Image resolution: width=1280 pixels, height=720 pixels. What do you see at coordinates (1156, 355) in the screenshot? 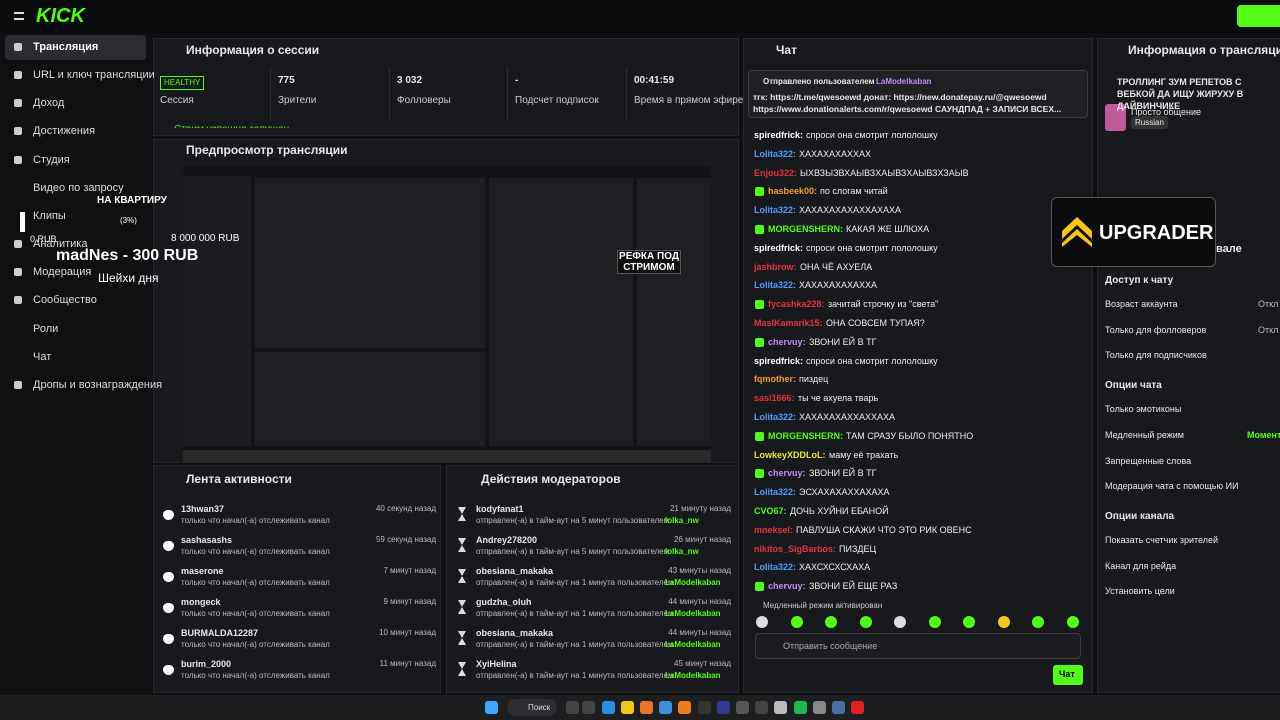
I see `setting-label: Только для подписчиков` at bounding box center [1156, 355].